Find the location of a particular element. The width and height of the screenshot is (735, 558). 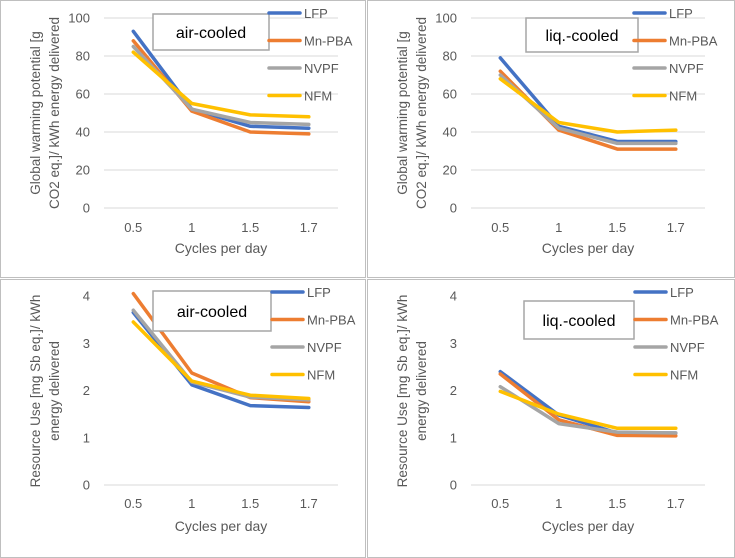

series-line-nvpf is located at coordinates (588, 409).